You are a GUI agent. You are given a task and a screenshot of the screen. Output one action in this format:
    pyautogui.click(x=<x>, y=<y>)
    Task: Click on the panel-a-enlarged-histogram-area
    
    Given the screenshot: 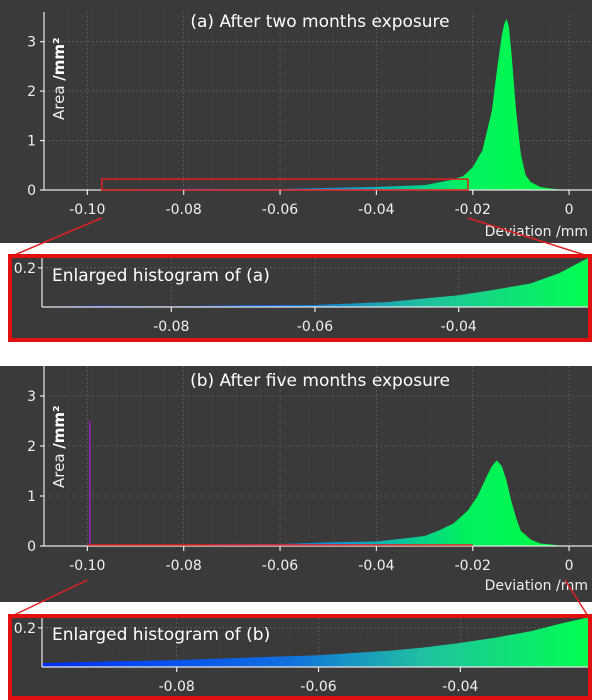 What is the action you would take?
    pyautogui.click(x=315, y=282)
    